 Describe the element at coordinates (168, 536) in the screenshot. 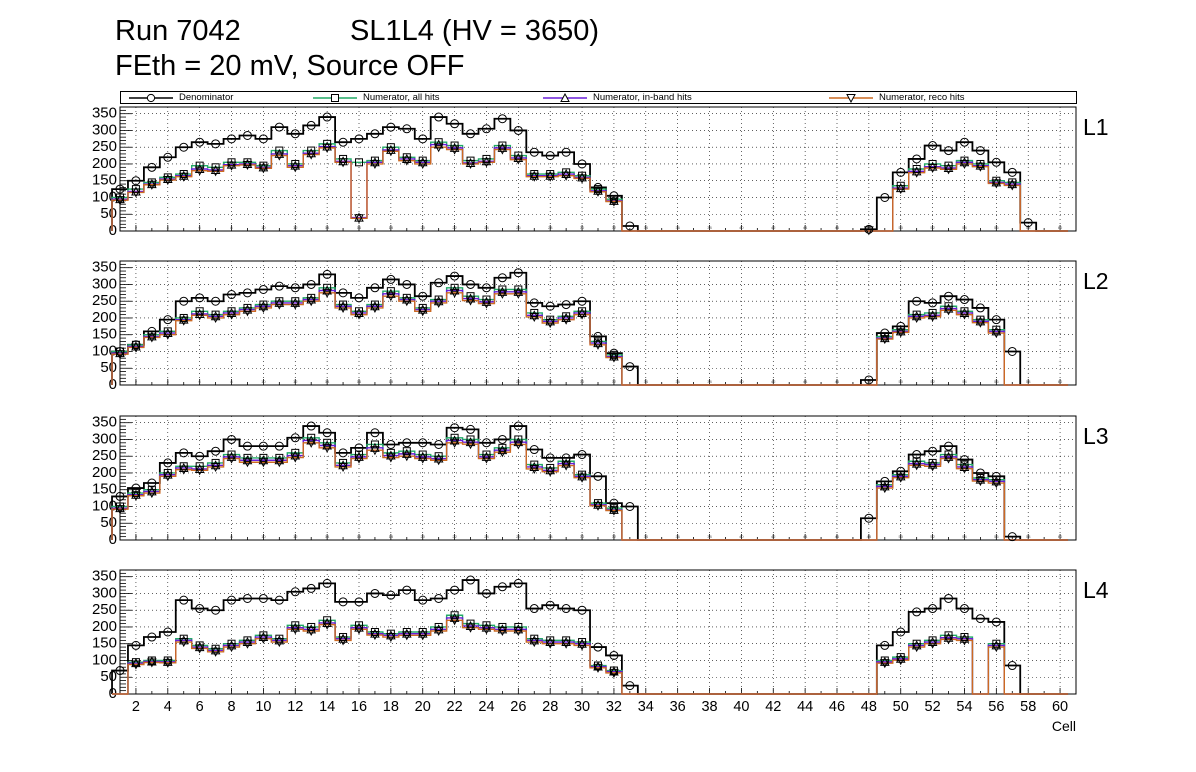

I see `x-tick-label: 4` at that location.